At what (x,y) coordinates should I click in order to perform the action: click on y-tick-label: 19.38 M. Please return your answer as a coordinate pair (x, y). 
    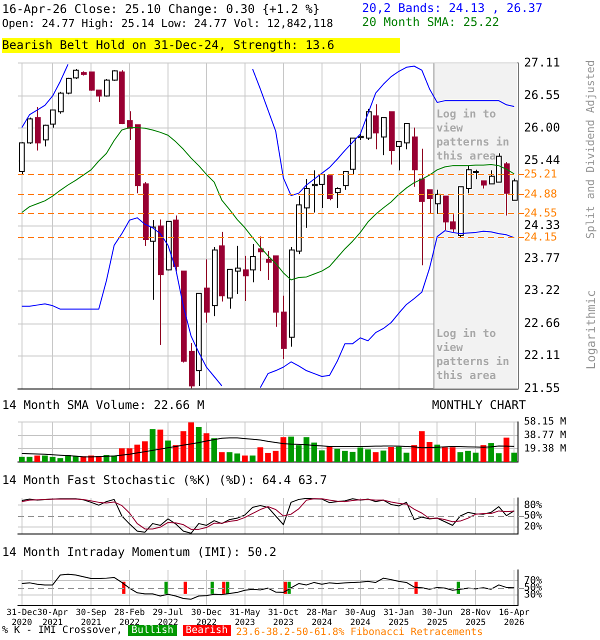
    Looking at the image, I should click on (545, 448).